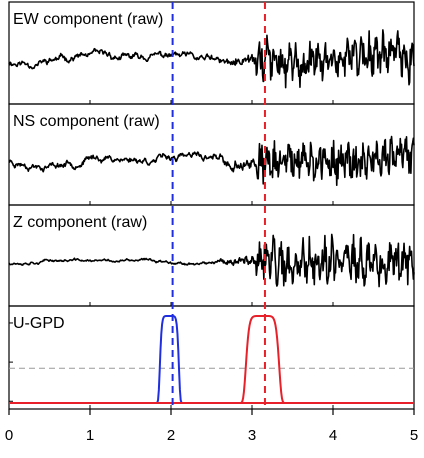 This screenshot has height=458, width=424. I want to click on x-tick-label: 3, so click(252, 435).